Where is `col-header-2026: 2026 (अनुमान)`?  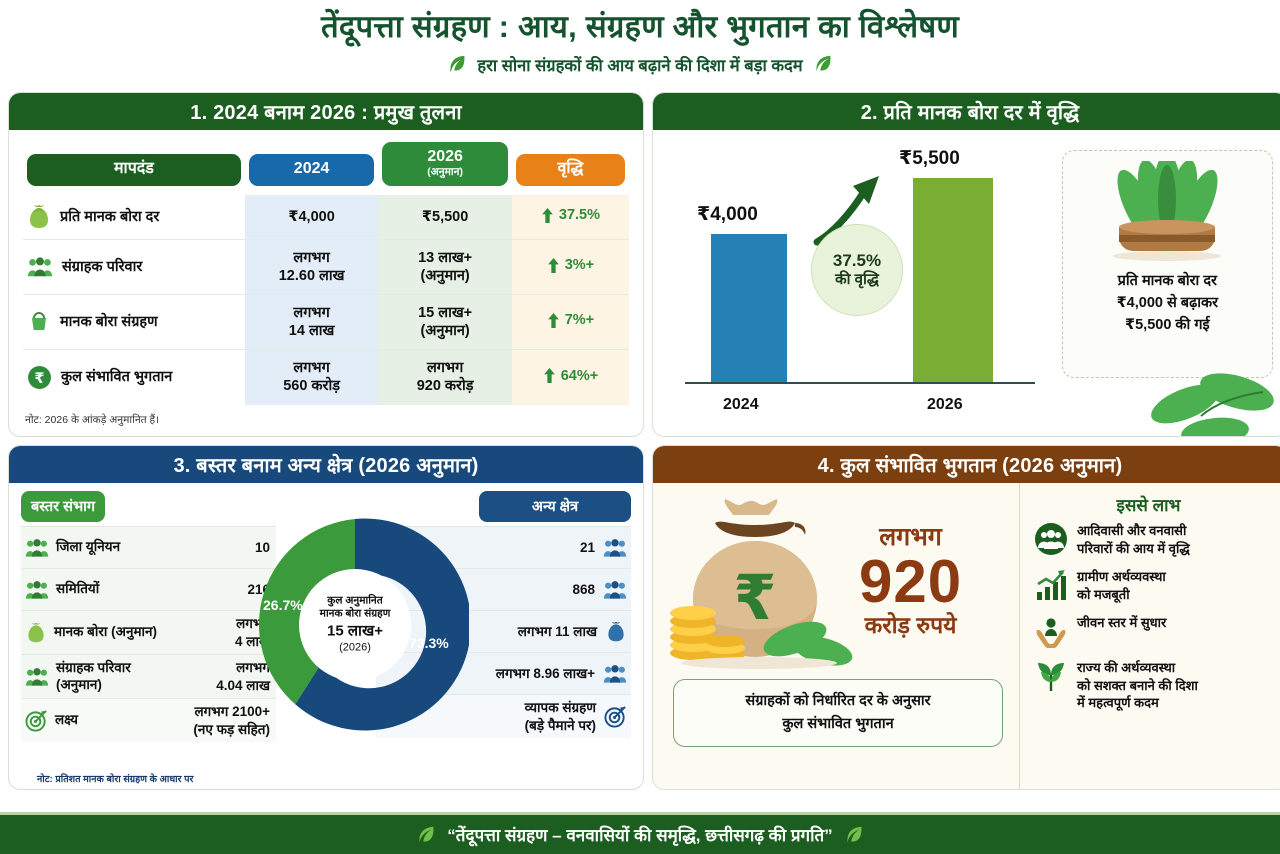
col-header-2026: 2026 (अनुमान) is located at coordinates (445, 168).